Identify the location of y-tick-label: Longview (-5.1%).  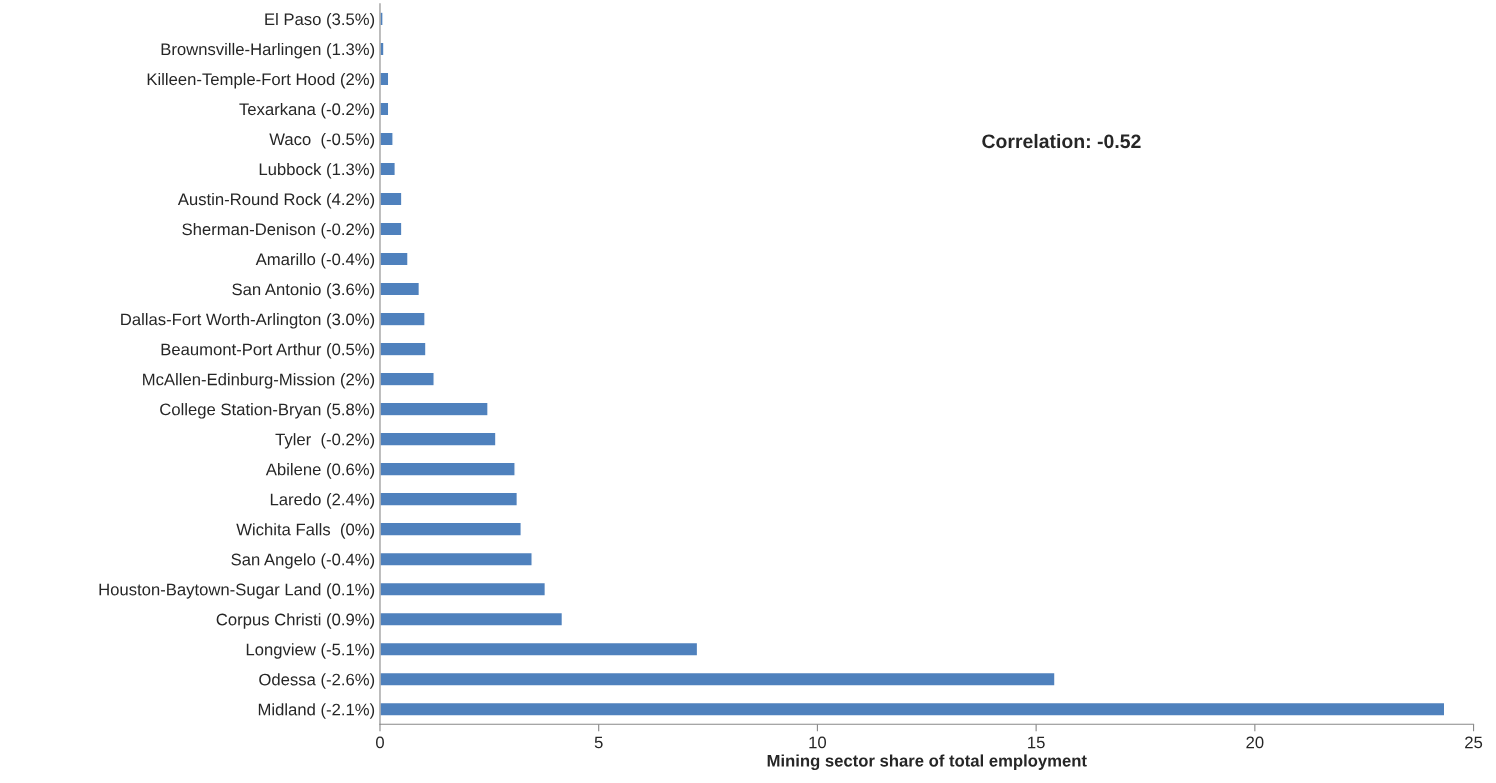
(310, 651).